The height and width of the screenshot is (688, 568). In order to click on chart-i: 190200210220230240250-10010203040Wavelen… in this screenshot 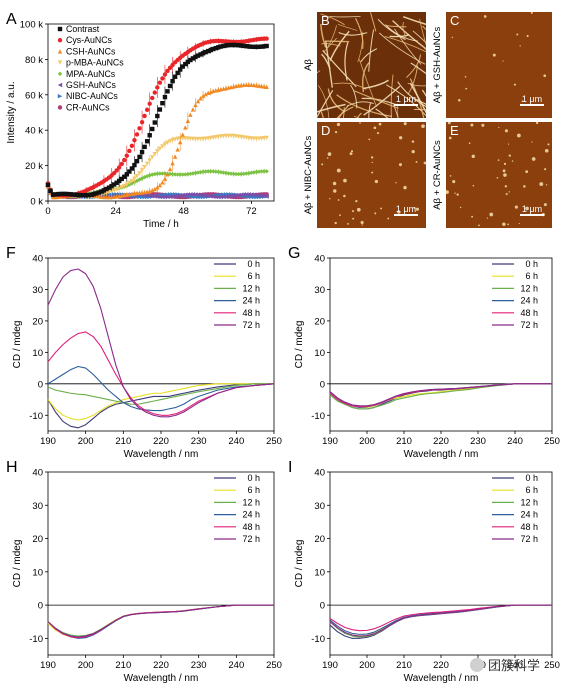, I will do `click(427, 576)`.